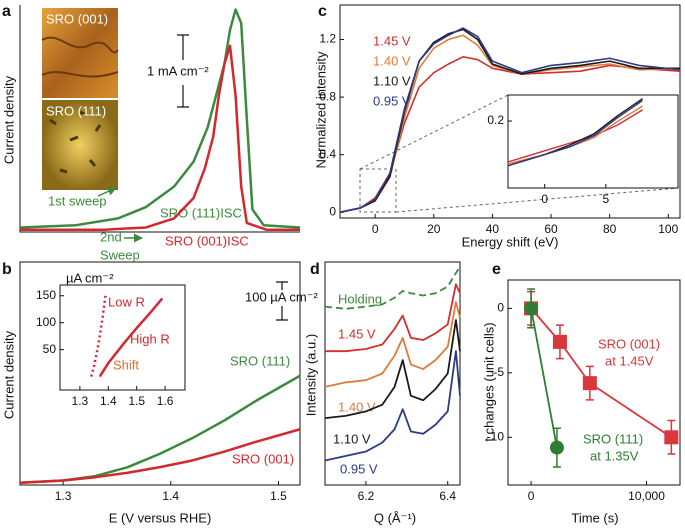 This screenshot has width=685, height=530. Describe the element at coordinates (510, 241) in the screenshot. I see `x-axis-label: Energy shift (eV)` at that location.